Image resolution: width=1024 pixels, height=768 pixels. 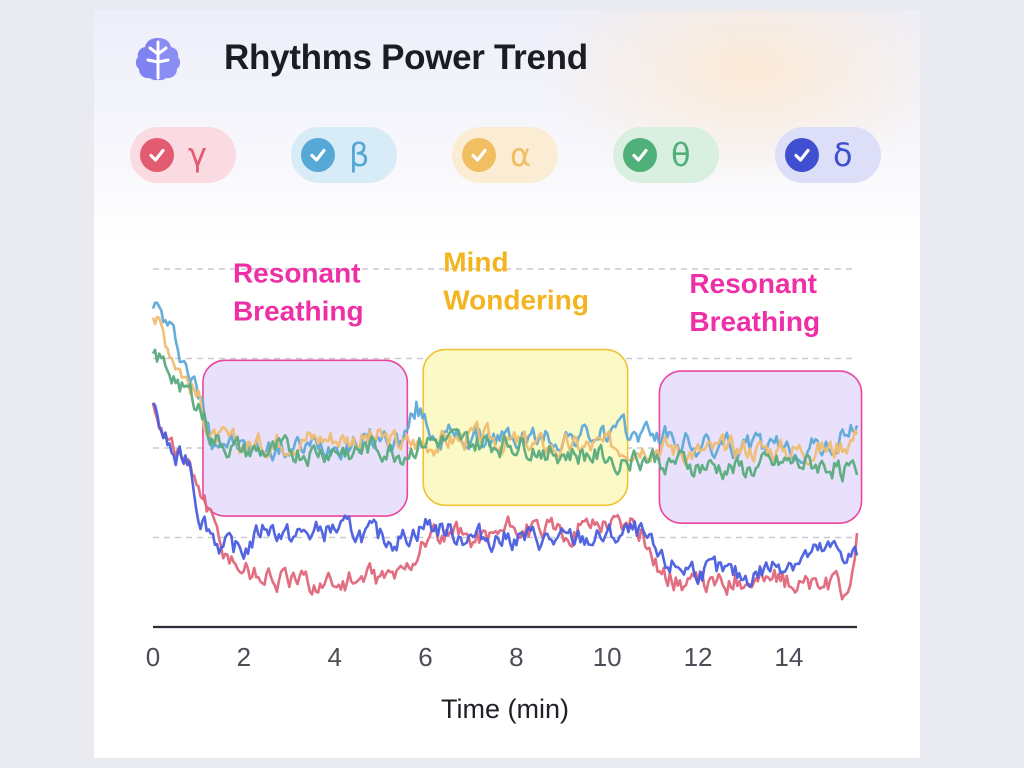 I want to click on brain-icon, so click(x=158, y=59).